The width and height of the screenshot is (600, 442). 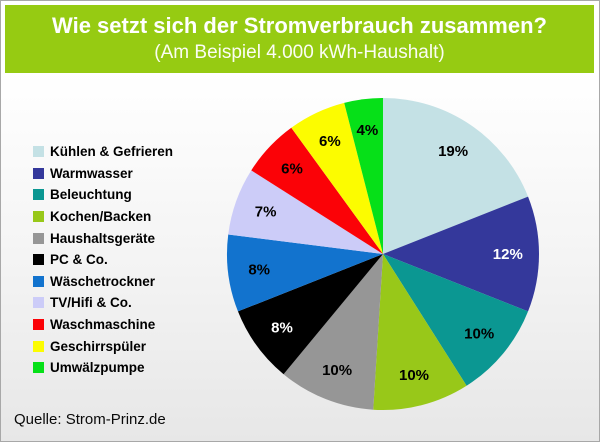 I want to click on legend-label: Haushaltsgeräte, so click(x=103, y=238).